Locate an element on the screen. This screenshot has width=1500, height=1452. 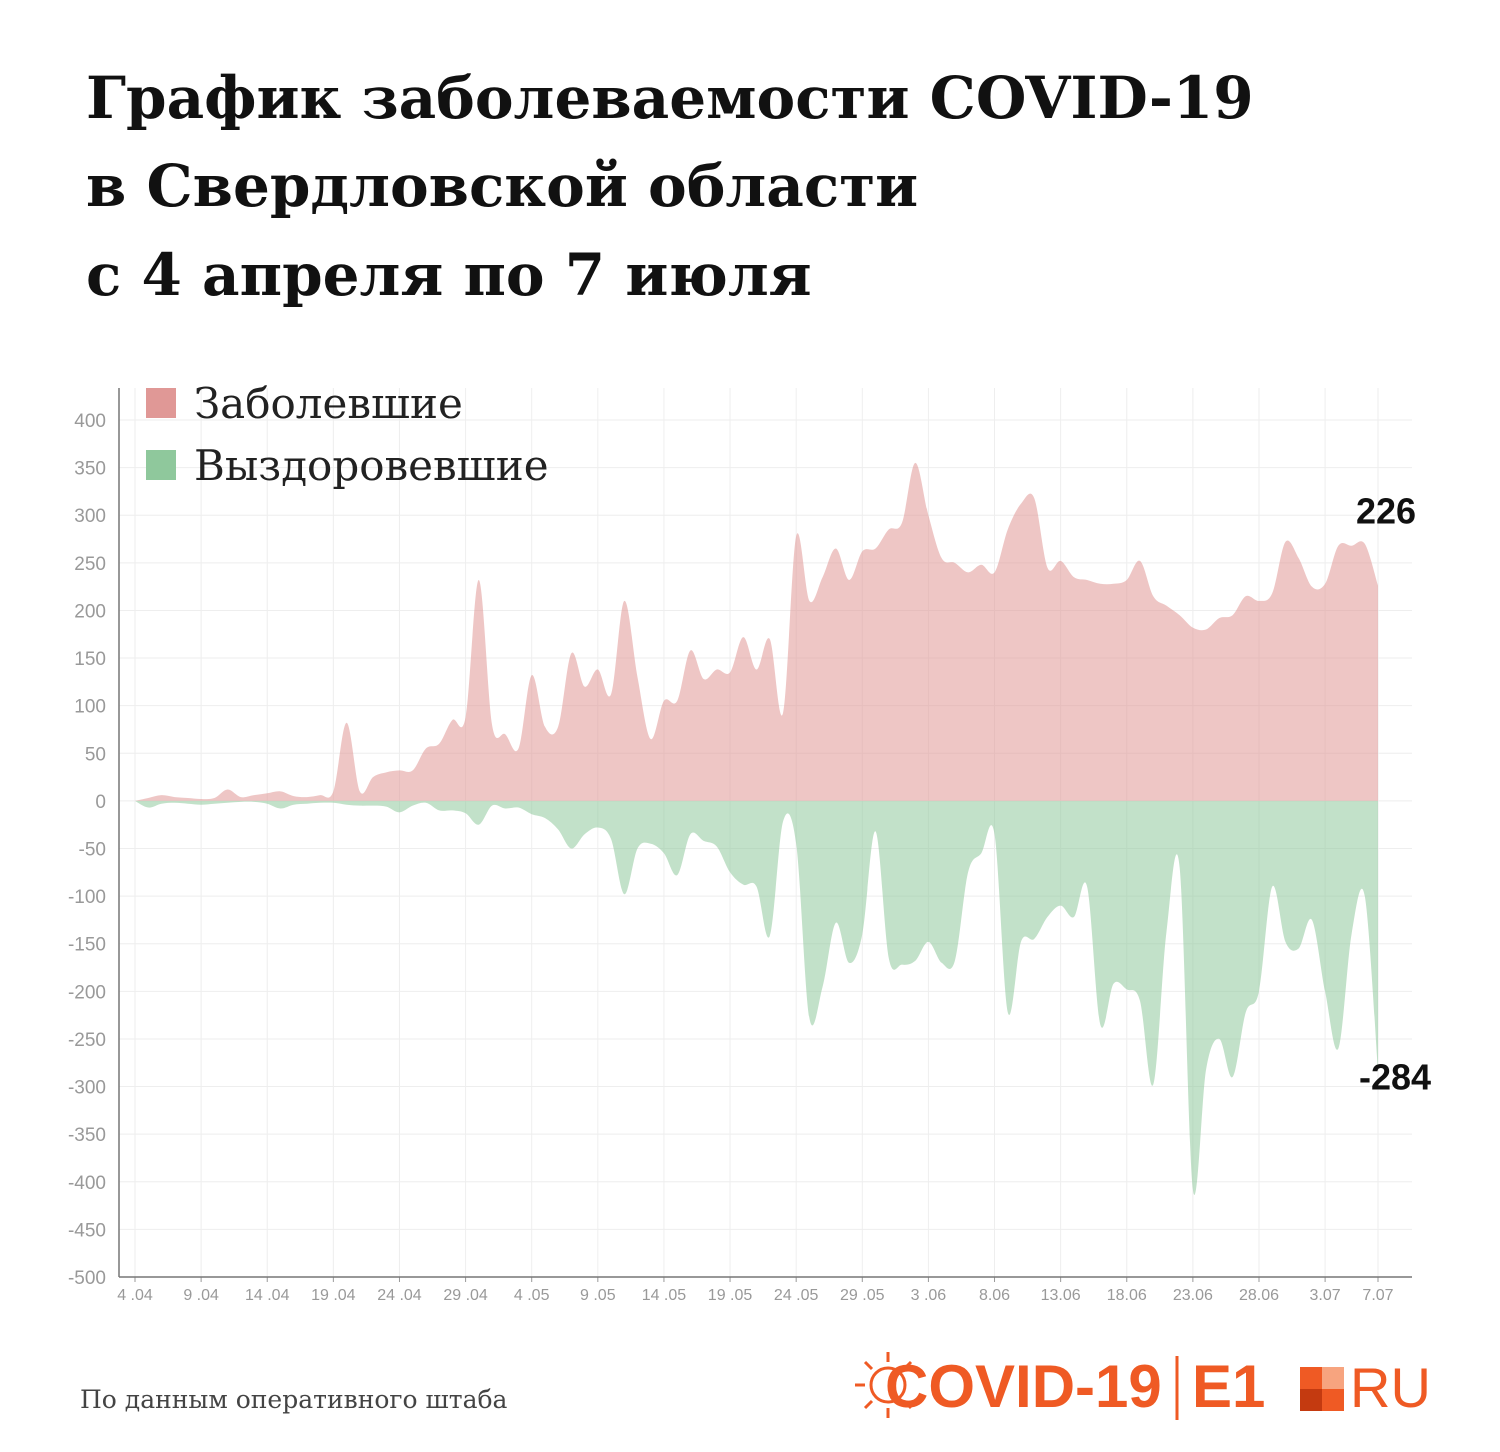
y-tick-label: 50 is located at coordinates (95, 754).